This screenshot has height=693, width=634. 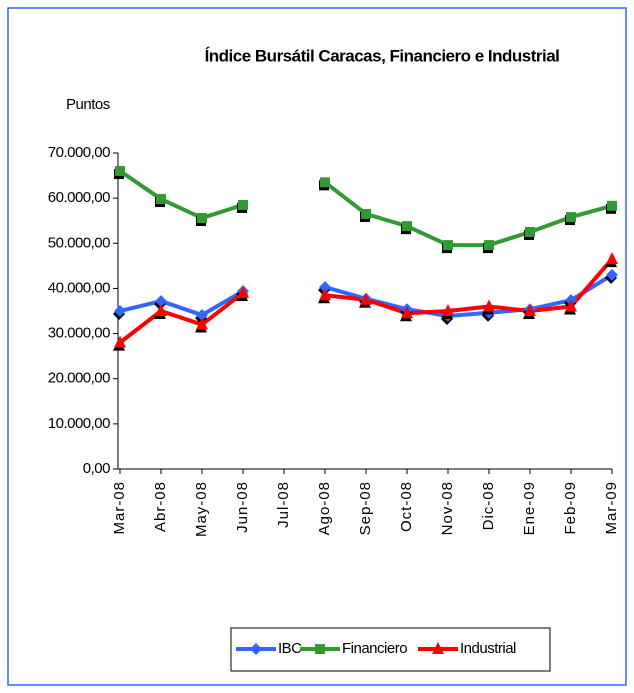 What do you see at coordinates (290, 648) in the screenshot?
I see `legend-label: IBC` at bounding box center [290, 648].